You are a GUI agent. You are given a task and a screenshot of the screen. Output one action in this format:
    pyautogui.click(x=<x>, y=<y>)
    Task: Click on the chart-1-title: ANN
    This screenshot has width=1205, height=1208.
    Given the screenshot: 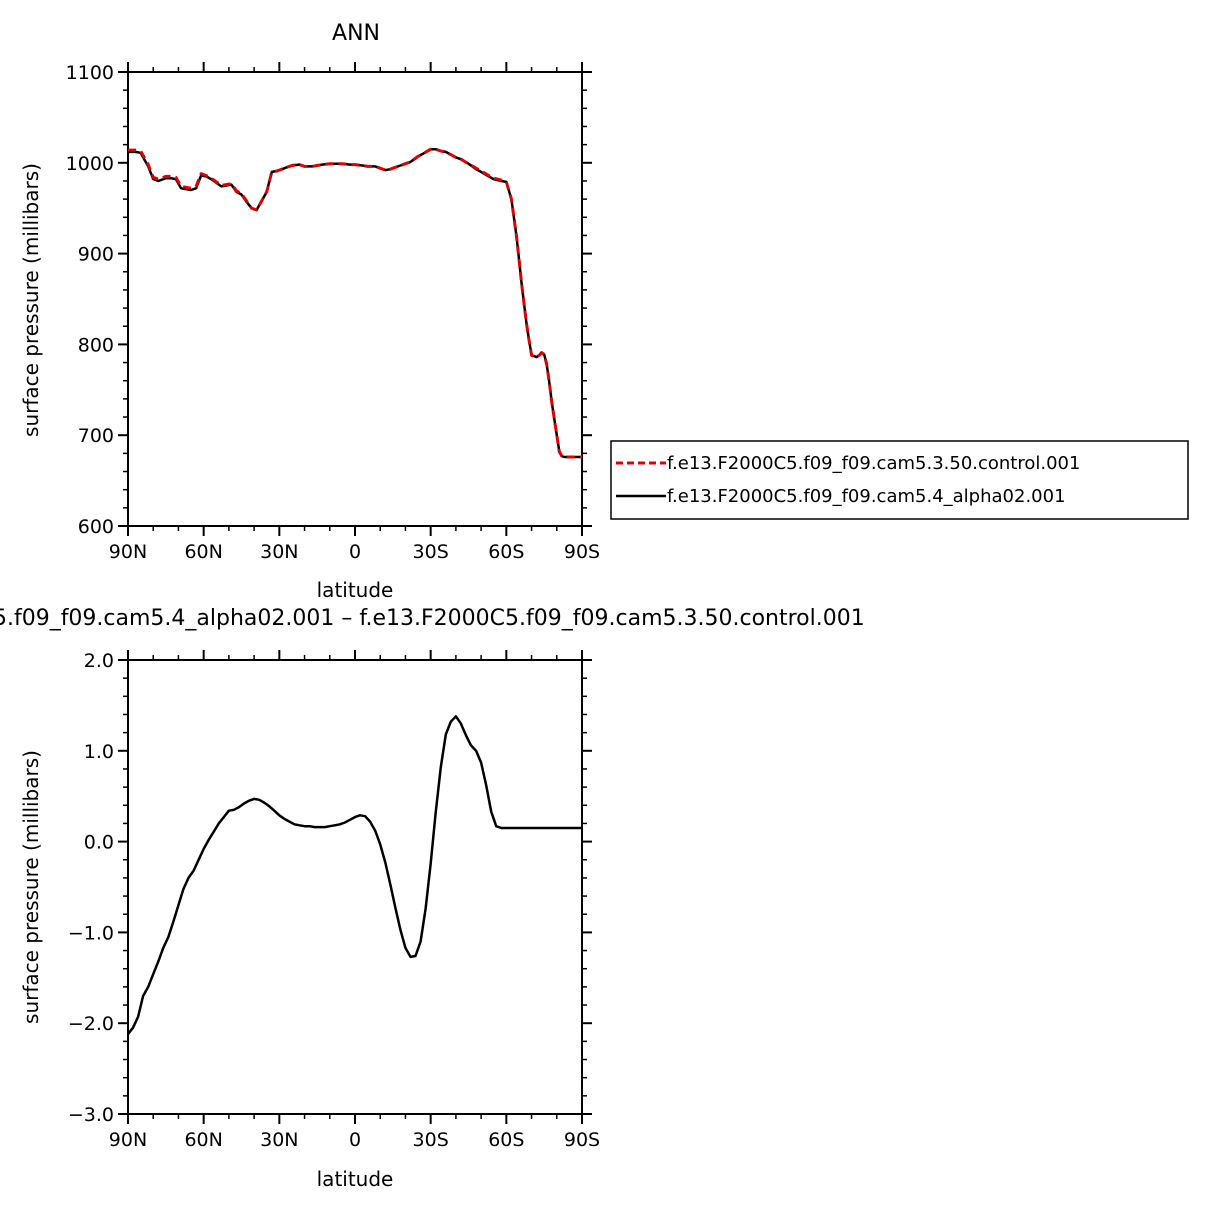 What is the action you would take?
    pyautogui.click(x=356, y=33)
    